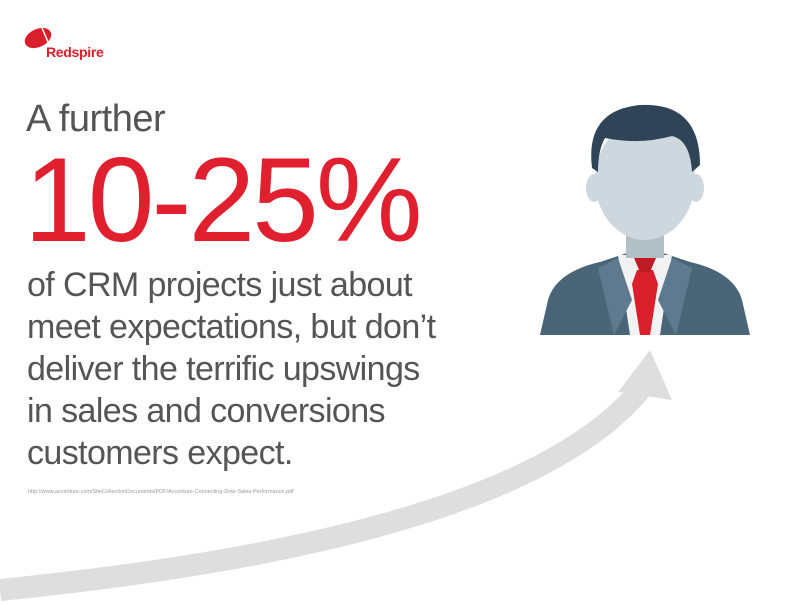 The image size is (793, 604). Describe the element at coordinates (75, 52) in the screenshot. I see `brand-name: Redspire` at that location.